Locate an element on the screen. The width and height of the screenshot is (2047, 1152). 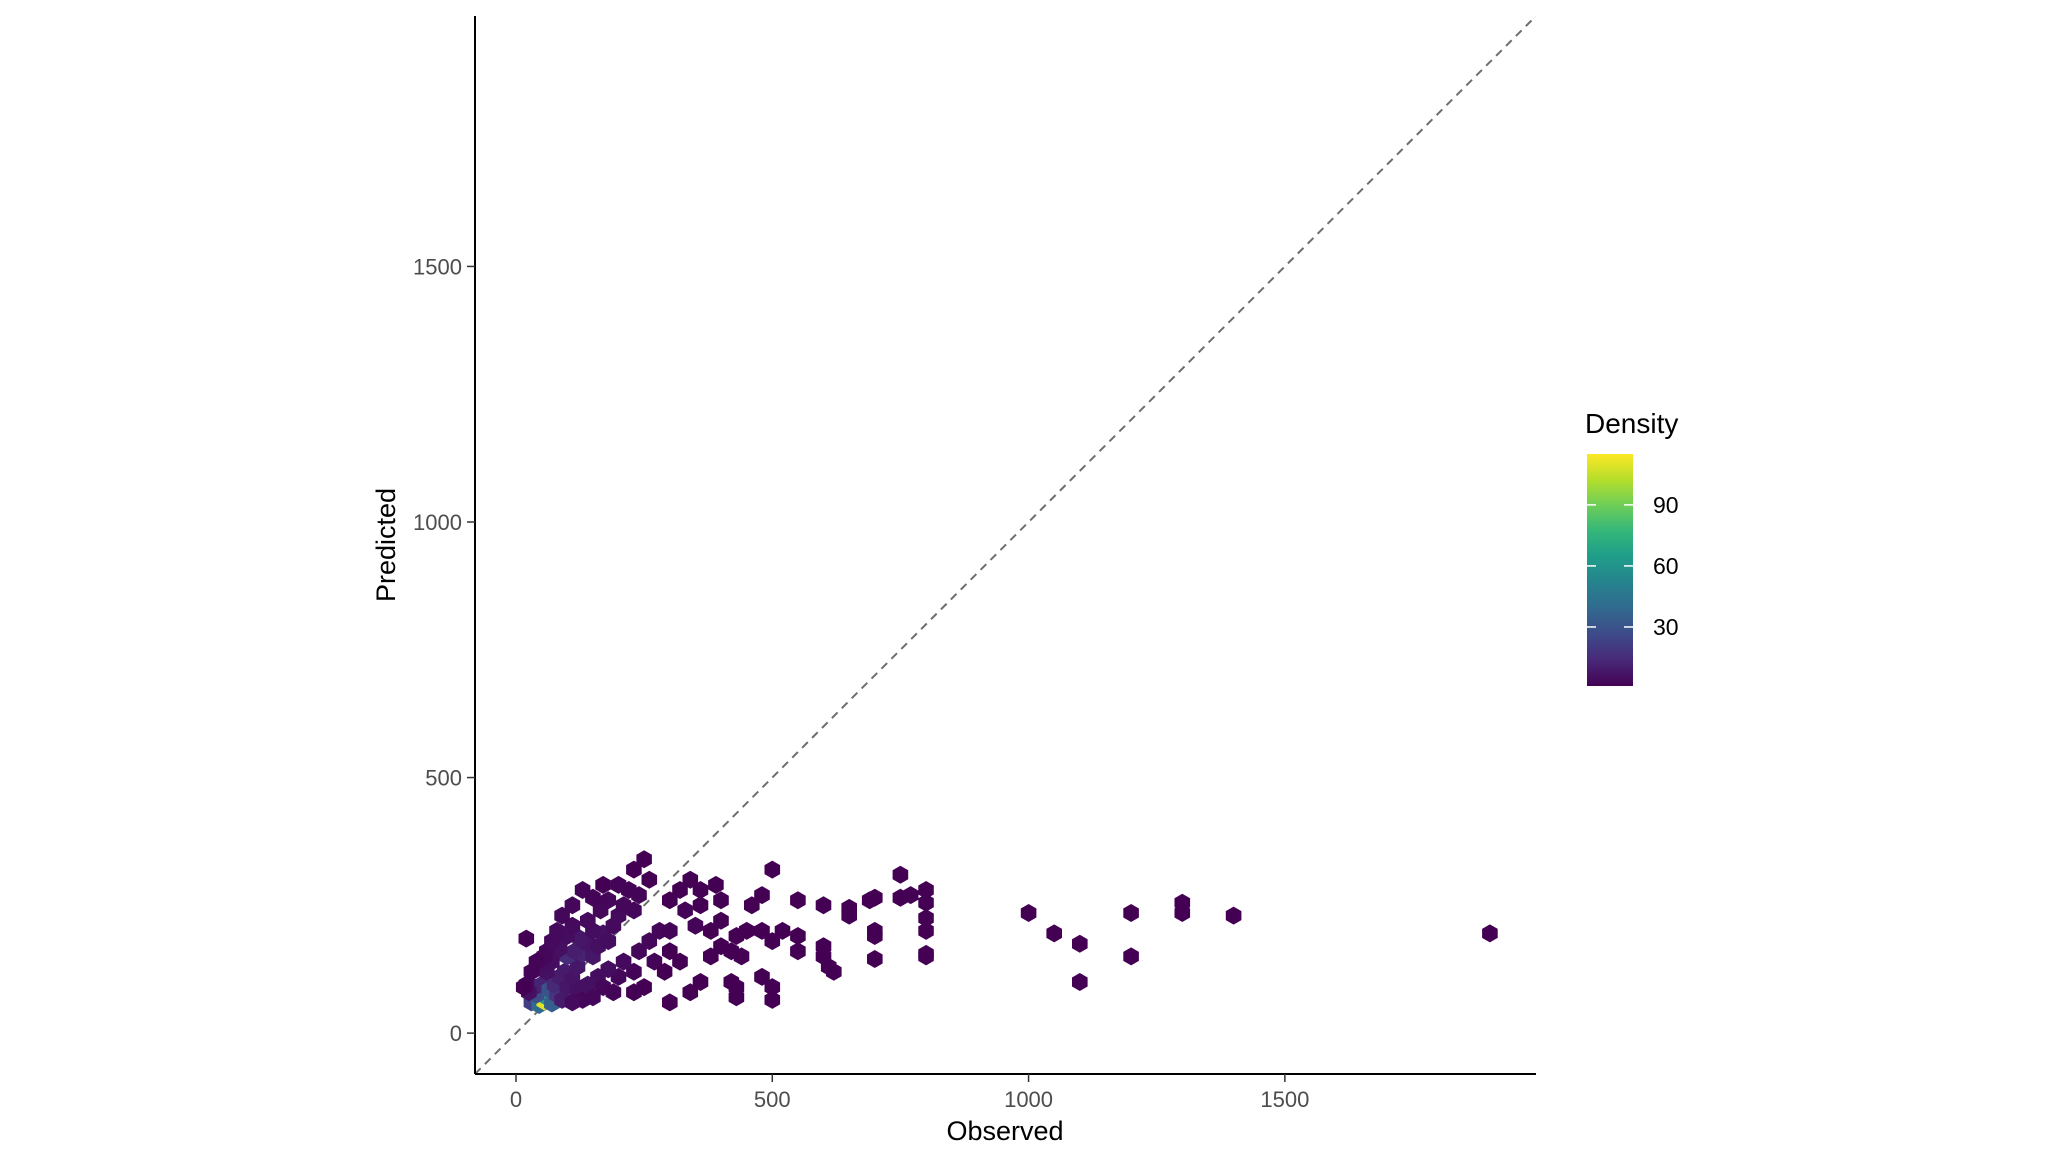
legend: Density 30 60 90 is located at coordinates (1632, 547).